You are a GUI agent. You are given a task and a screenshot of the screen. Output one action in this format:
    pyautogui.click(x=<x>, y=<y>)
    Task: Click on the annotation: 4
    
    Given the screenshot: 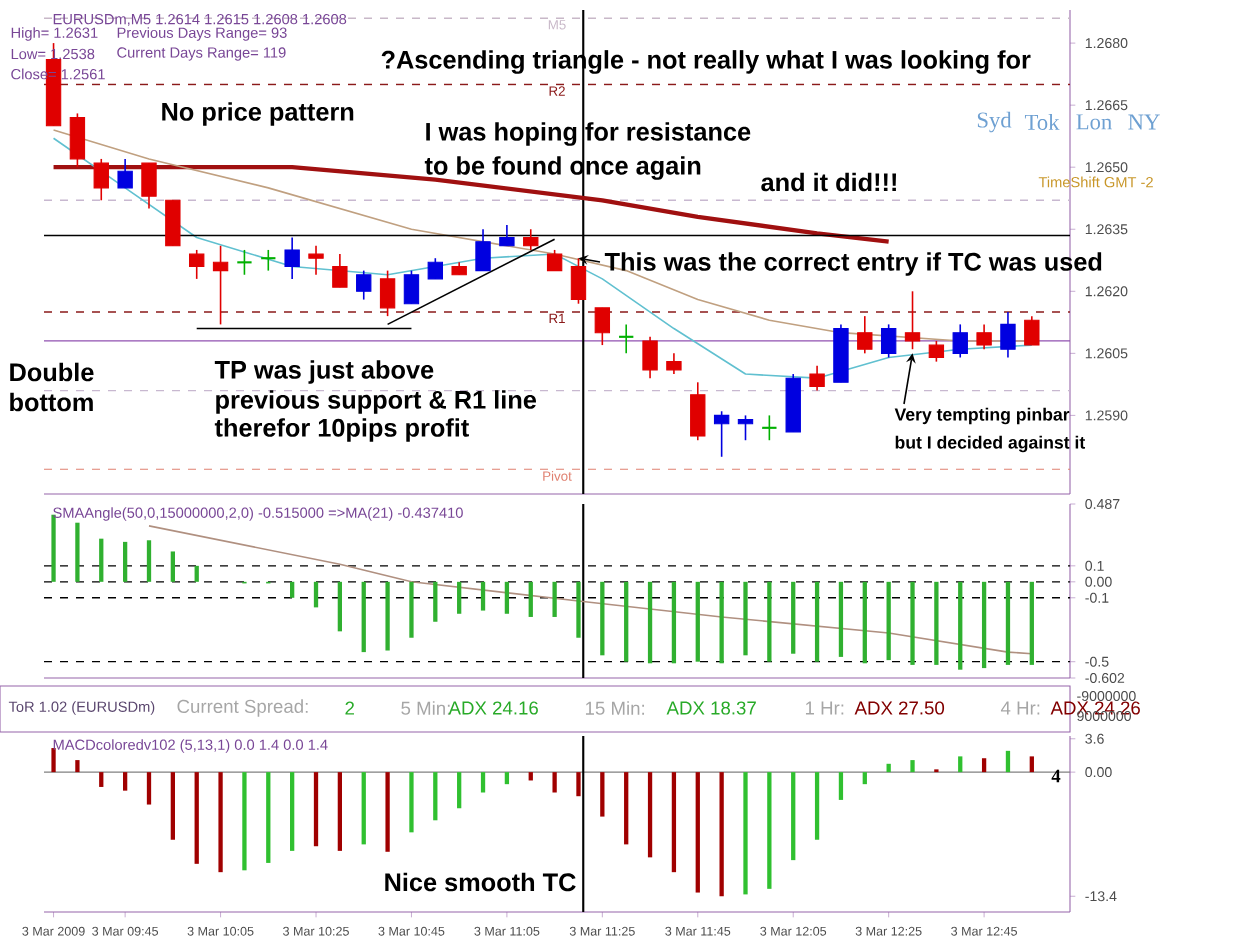 What is the action you would take?
    pyautogui.click(x=1056, y=776)
    